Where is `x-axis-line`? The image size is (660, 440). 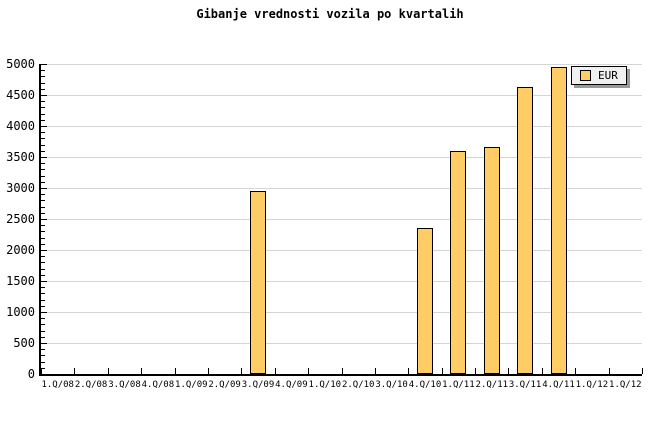
x-axis-line is located at coordinates (340, 375).